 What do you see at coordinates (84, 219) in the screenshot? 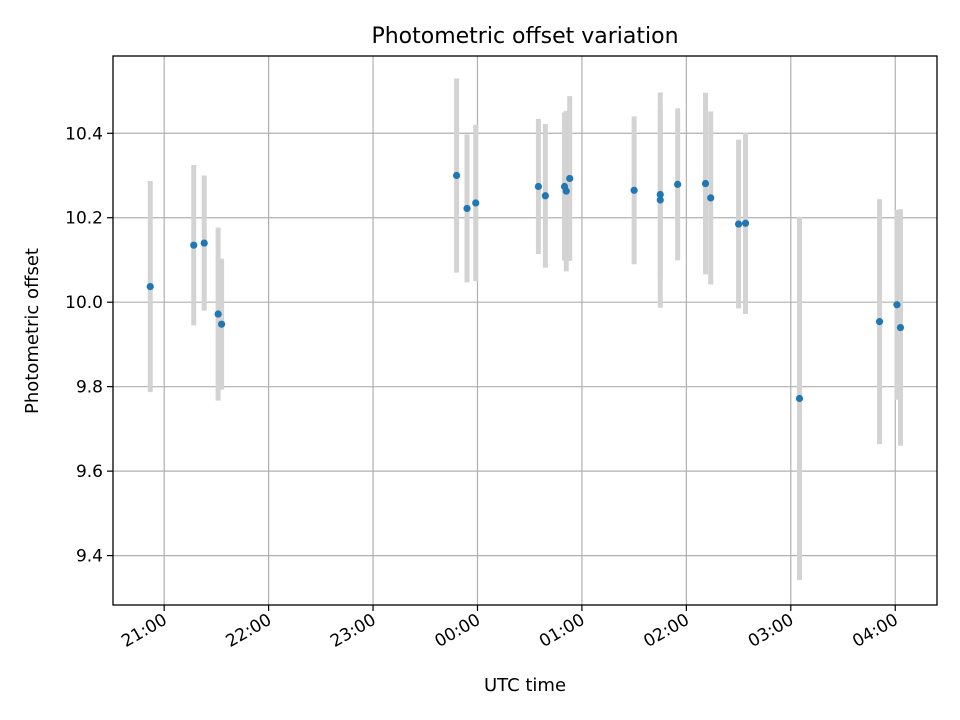
I see `y-tick-label: 10.2` at bounding box center [84, 219].